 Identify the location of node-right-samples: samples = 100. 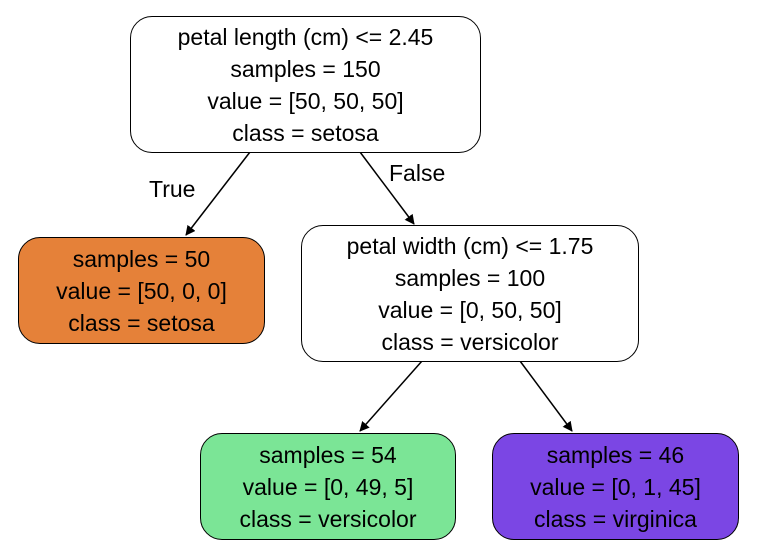
(470, 277).